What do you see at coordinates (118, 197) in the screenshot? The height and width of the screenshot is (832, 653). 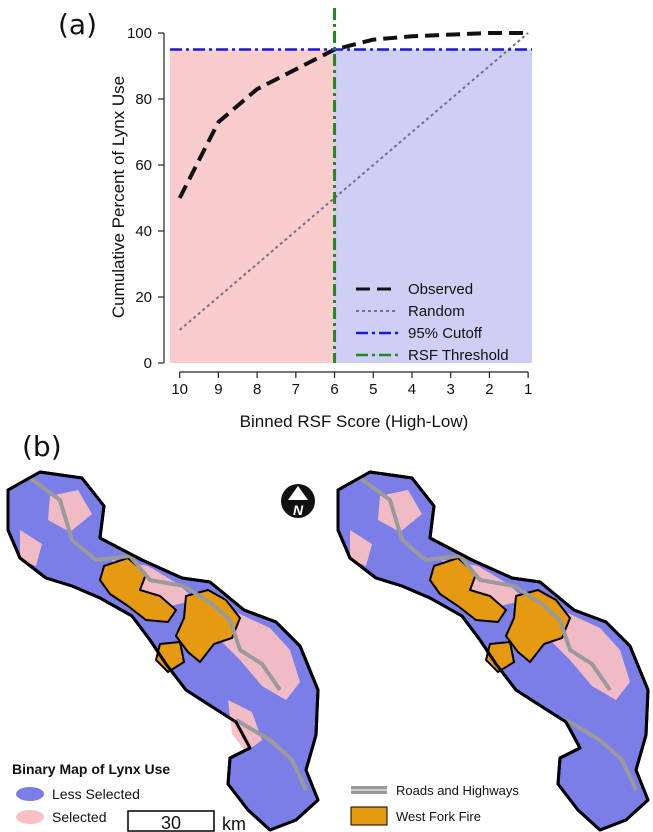 I see `y-axis-label: Cumulative Percent of Lynx Use` at bounding box center [118, 197].